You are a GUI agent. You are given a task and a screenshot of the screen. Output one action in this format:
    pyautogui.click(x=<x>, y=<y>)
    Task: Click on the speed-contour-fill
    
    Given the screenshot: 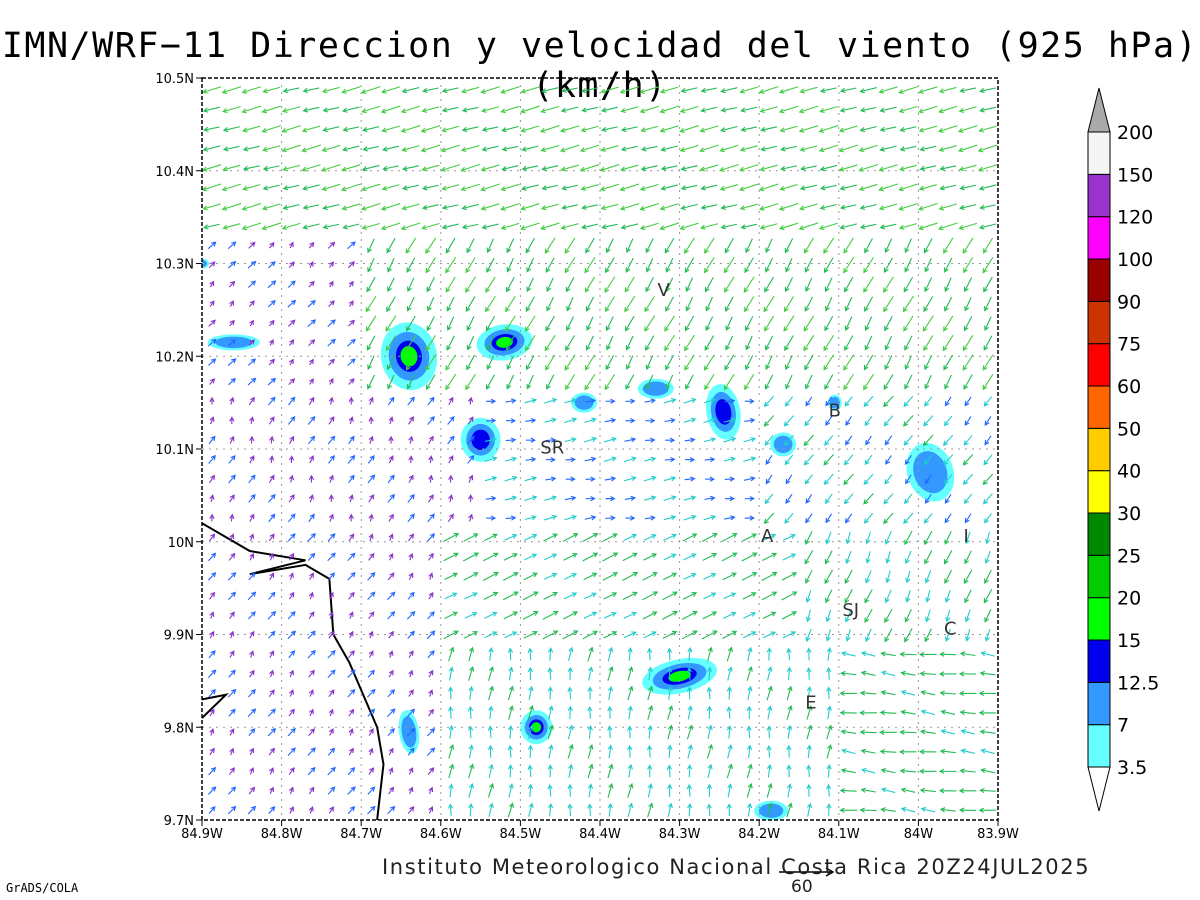 What is the action you would take?
    pyautogui.click(x=930, y=472)
    